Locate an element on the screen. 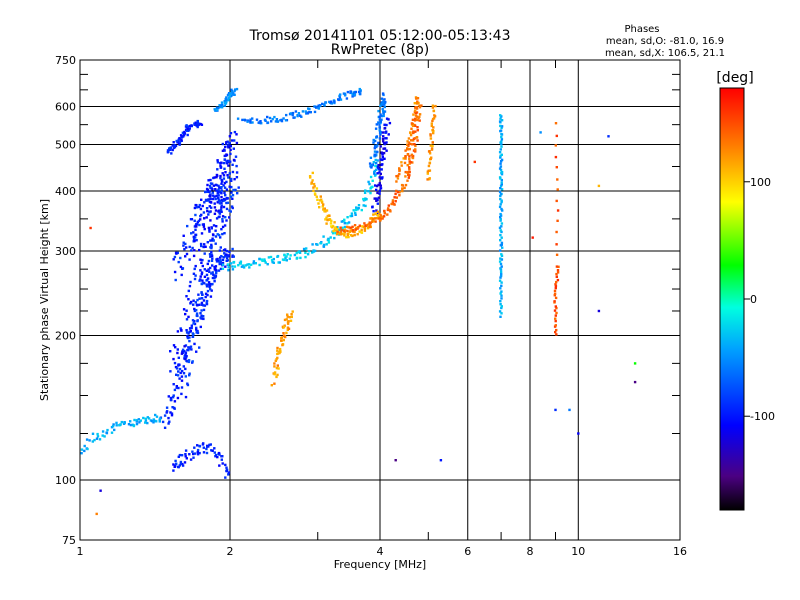  colorbar-unit: [deg] is located at coordinates (734, 78).